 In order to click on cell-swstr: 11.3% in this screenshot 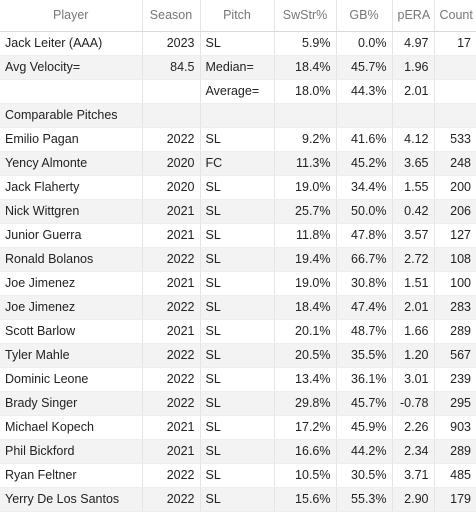, I will do `click(305, 163)`.